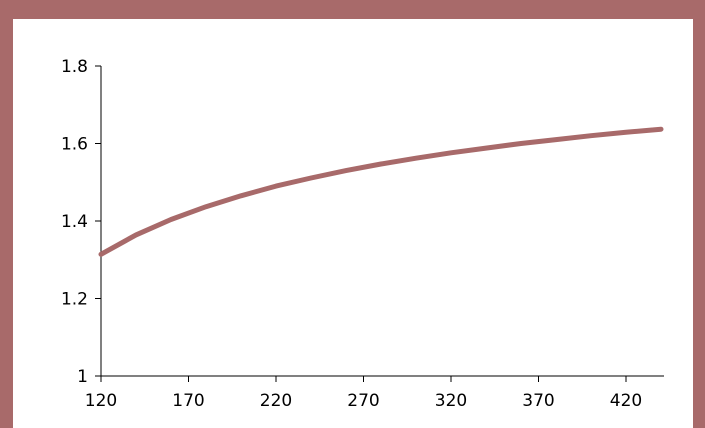 The width and height of the screenshot is (705, 428). Describe the element at coordinates (82, 377) in the screenshot. I see `y-tick-label: 1` at that location.